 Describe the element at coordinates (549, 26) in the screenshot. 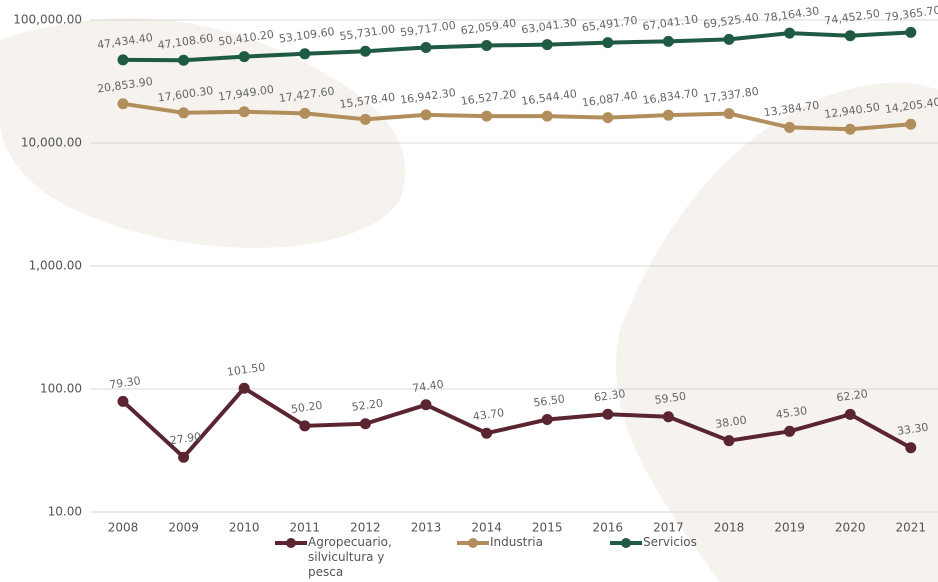

I see `value-label: 63,041.30` at that location.